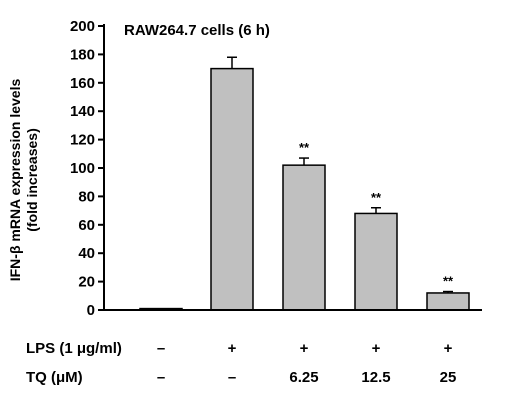 Image resolution: width=518 pixels, height=406 pixels. I want to click on treatment-row-label: LPS (1 μg/ml), so click(74, 348).